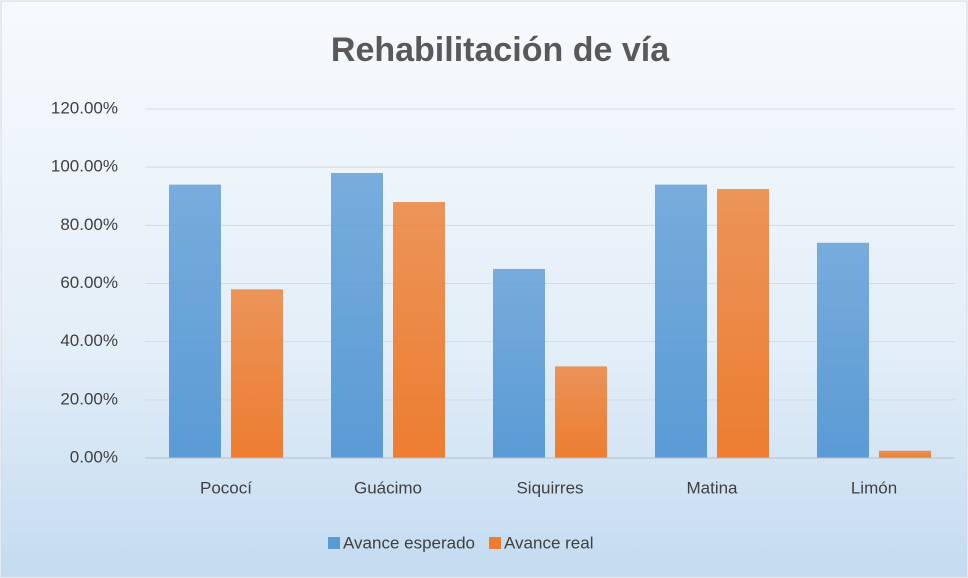  Describe the element at coordinates (549, 487) in the screenshot. I see `x-tick-label: Siquirres` at that location.